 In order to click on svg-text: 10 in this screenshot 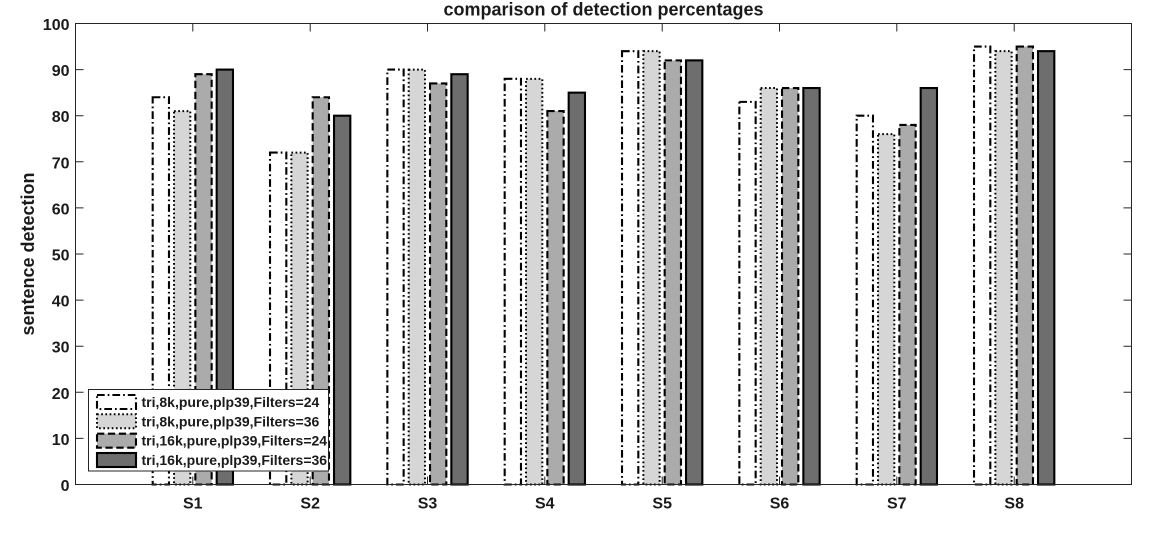, I will do `click(61, 440)`.